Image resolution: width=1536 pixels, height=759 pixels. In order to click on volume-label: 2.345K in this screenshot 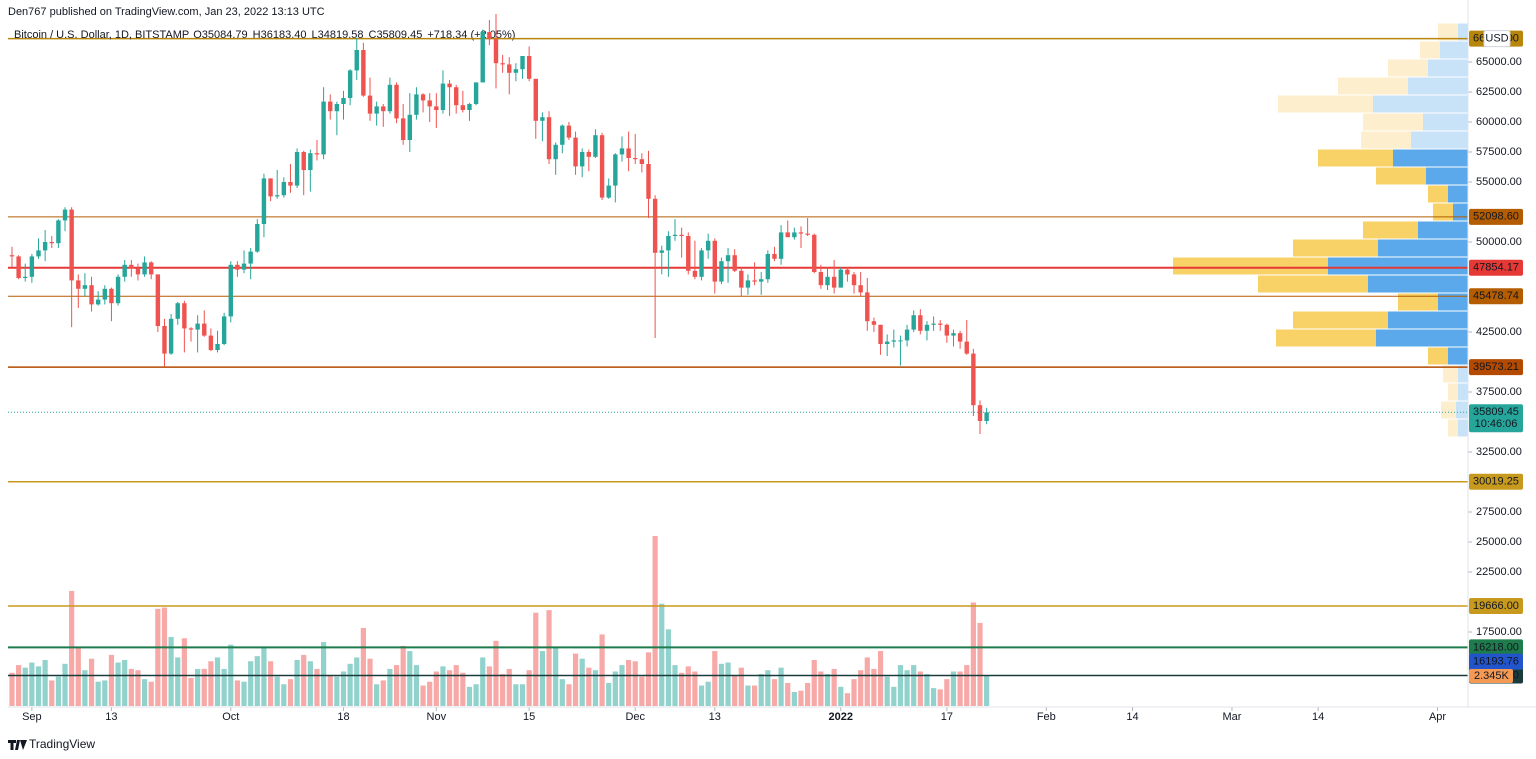, I will do `click(1492, 676)`.